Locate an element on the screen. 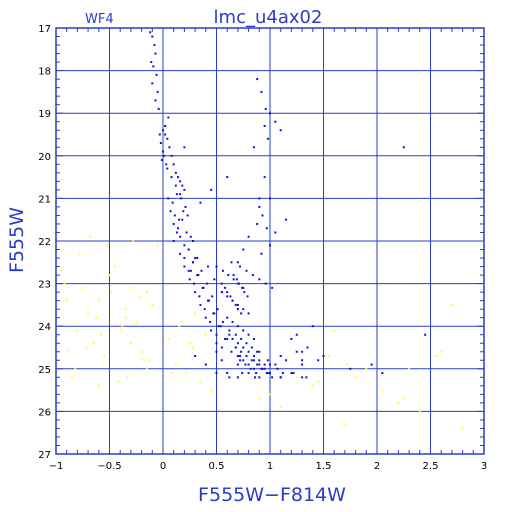  y-tick-label: 27 is located at coordinates (44, 455).